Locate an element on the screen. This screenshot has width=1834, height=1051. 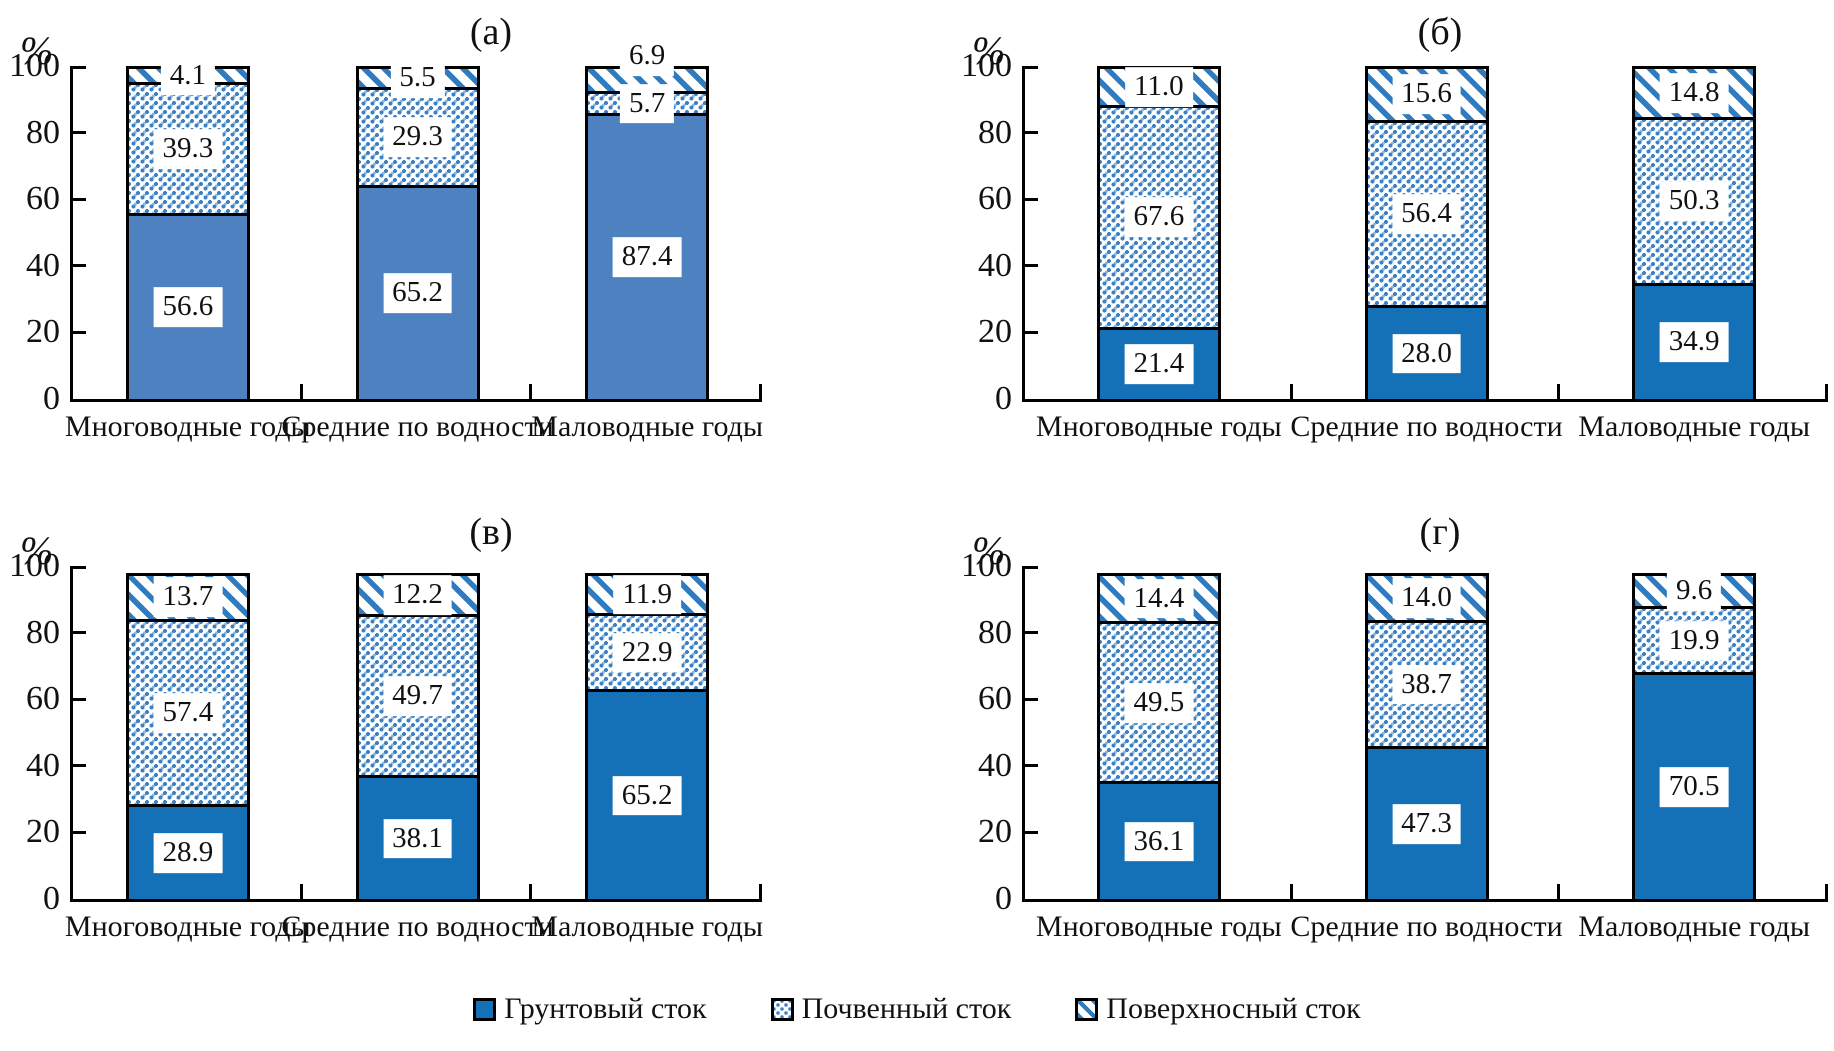
legend-label-surface-runoff: Поверхносный сток is located at coordinates (1233, 1008).